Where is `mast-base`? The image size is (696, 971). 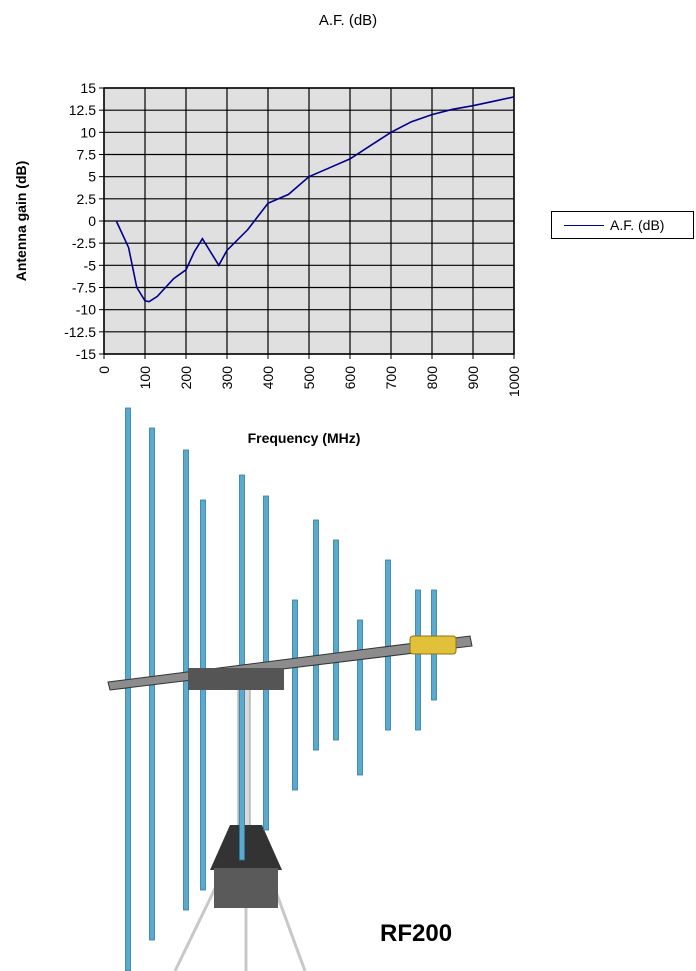
mast-base is located at coordinates (246, 888).